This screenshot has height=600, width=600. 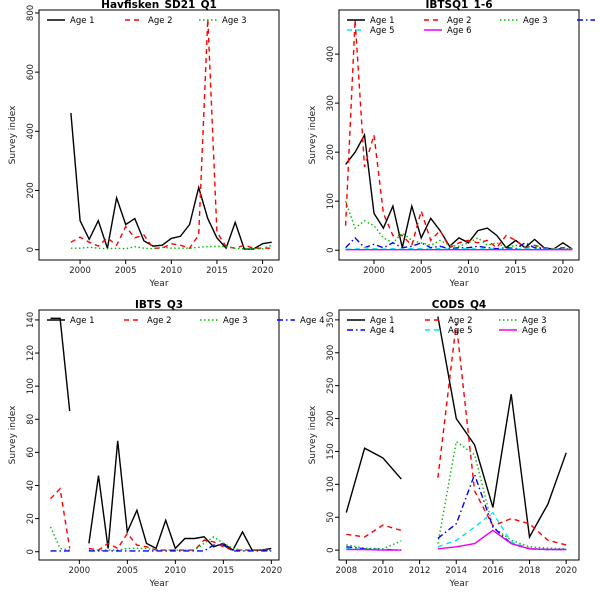 I want to click on y-tick-label: 60, so click(x=31, y=452).